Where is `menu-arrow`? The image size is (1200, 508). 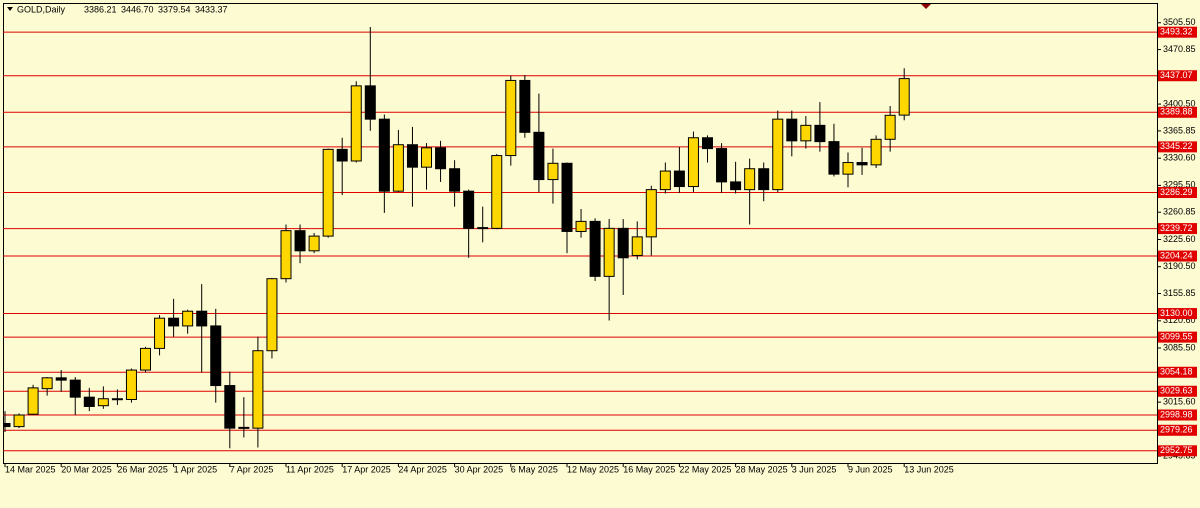 menu-arrow is located at coordinates (10, 9).